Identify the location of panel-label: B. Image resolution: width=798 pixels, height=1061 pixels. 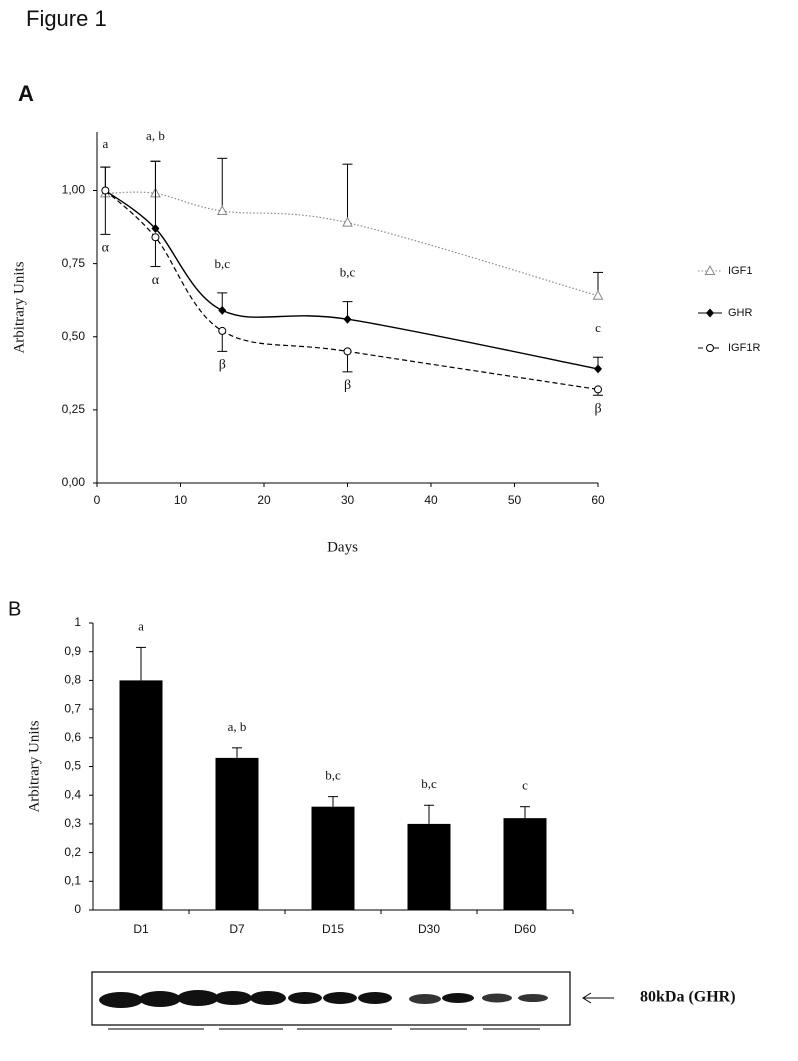
(14, 609).